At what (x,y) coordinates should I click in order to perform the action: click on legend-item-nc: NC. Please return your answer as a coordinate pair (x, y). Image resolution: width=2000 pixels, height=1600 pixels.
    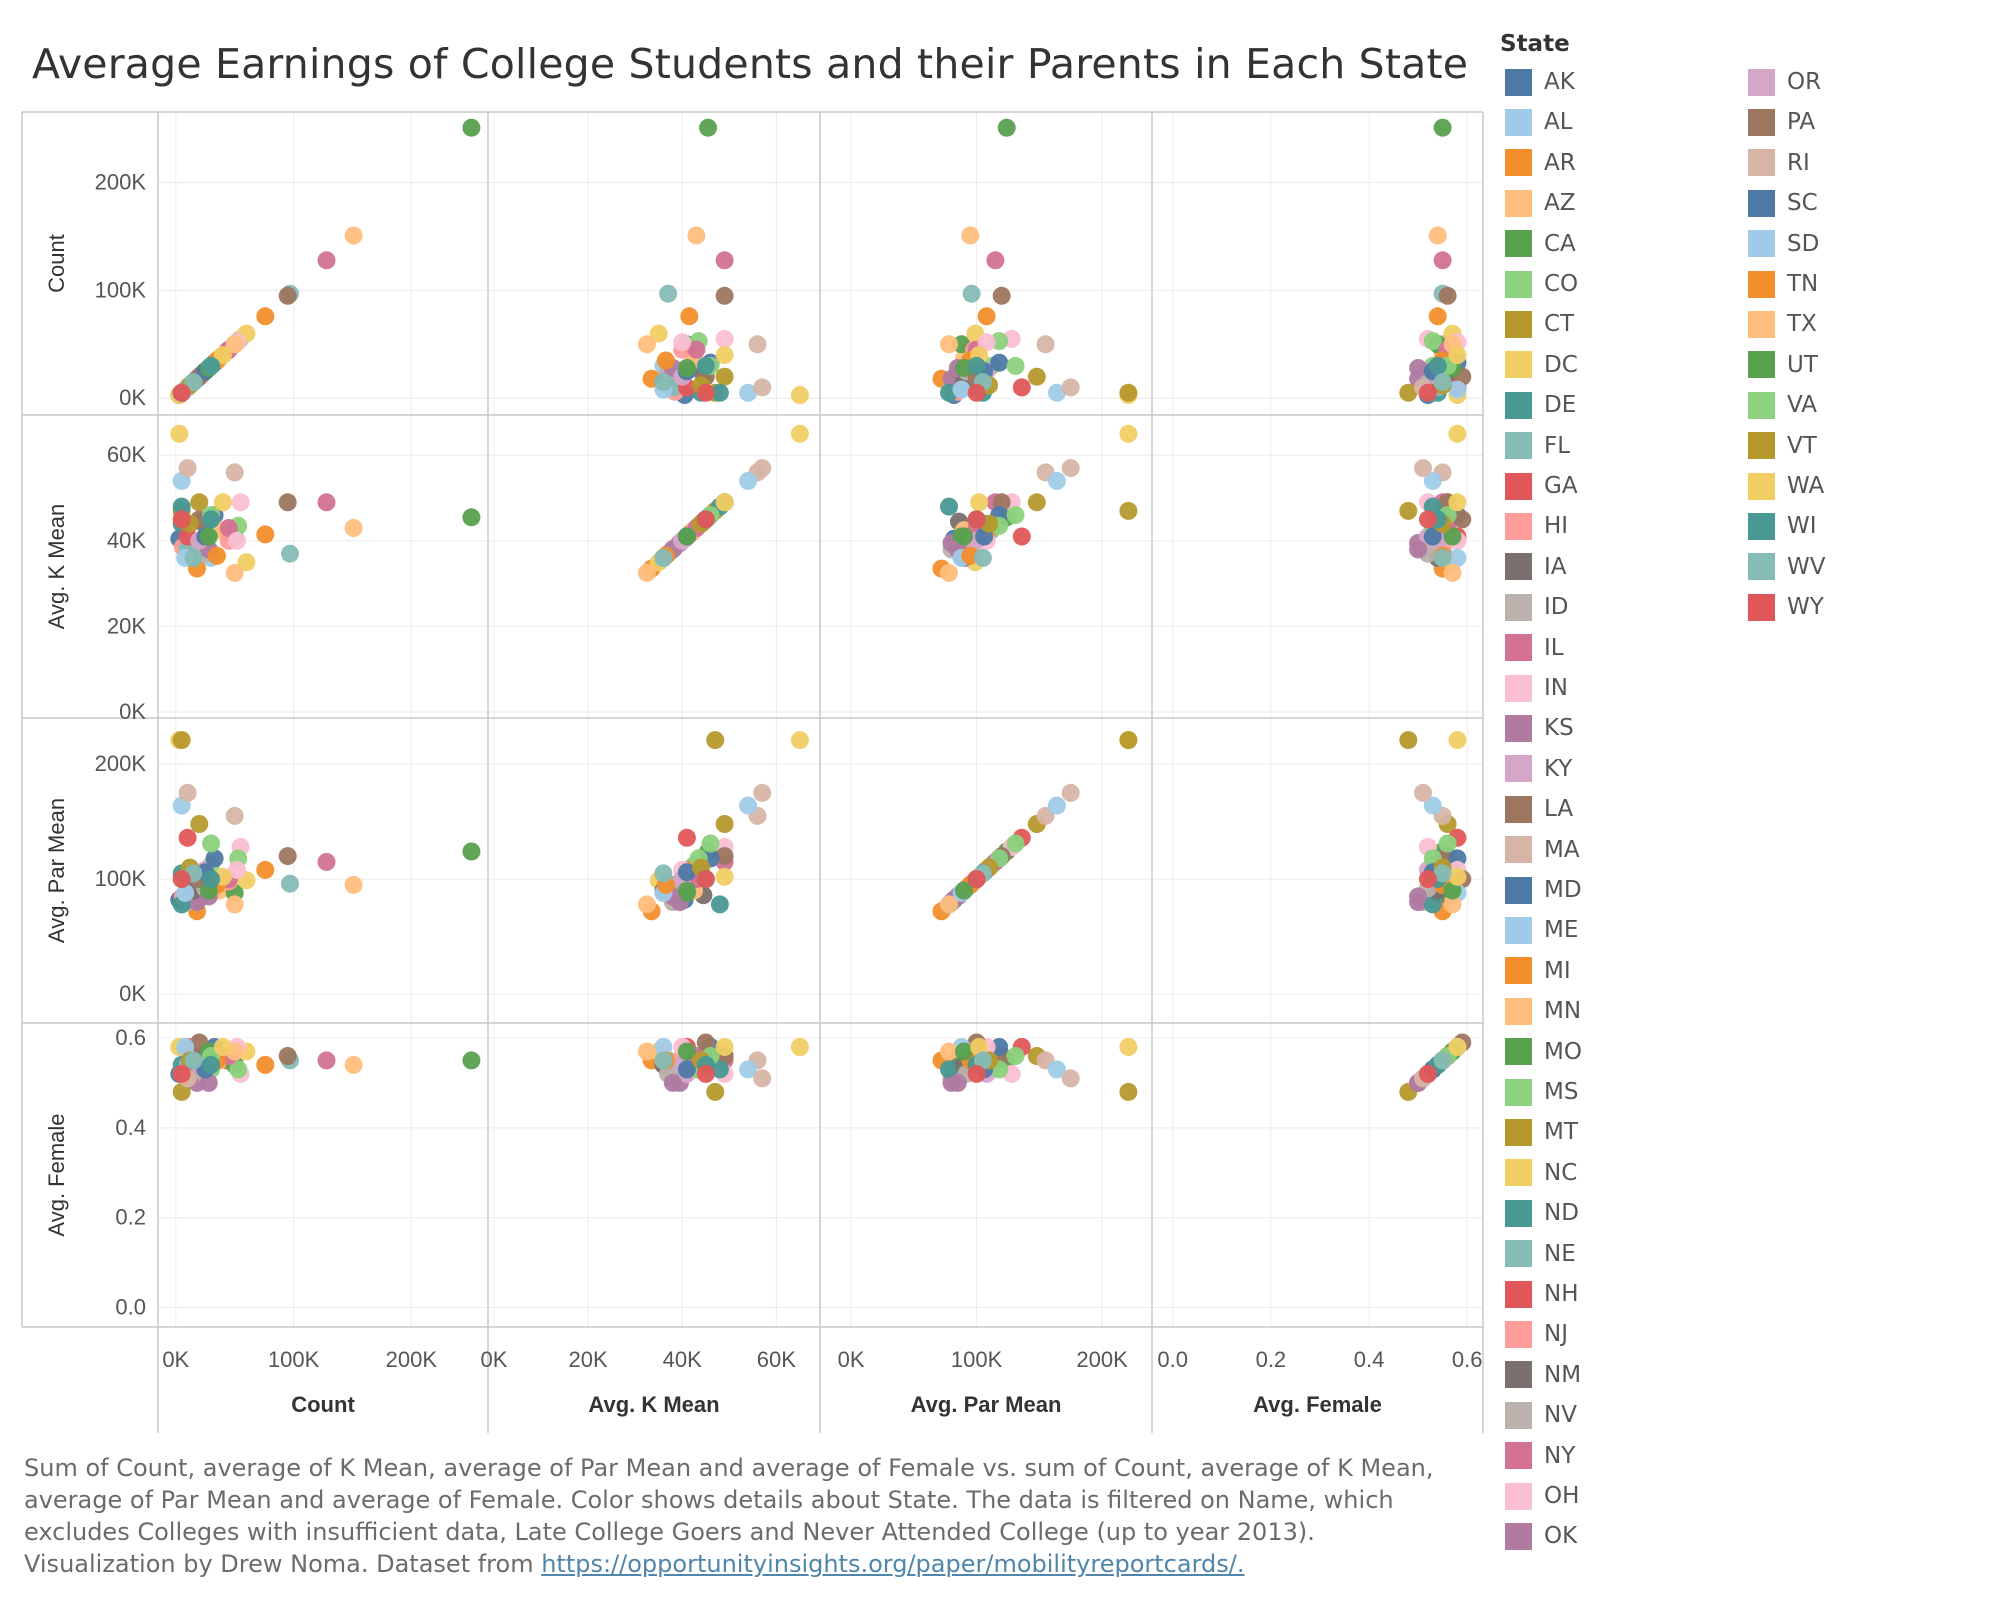
    Looking at the image, I should click on (1541, 1173).